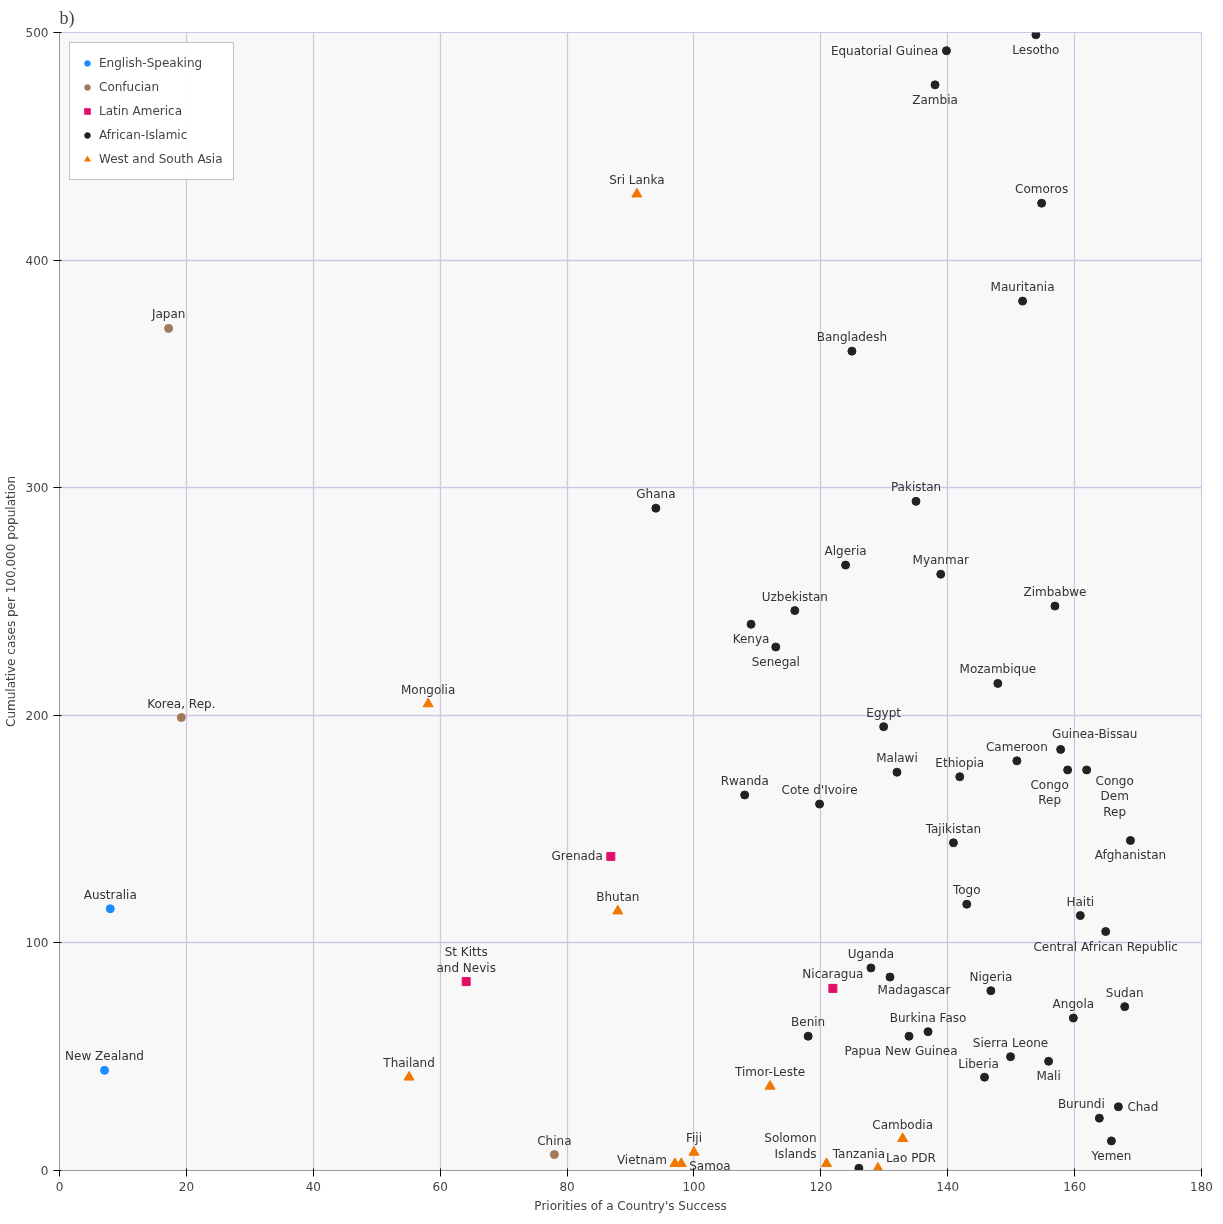 The height and width of the screenshot is (1224, 1223). Describe the element at coordinates (129, 87) in the screenshot. I see `legend-label: Confucian` at that location.